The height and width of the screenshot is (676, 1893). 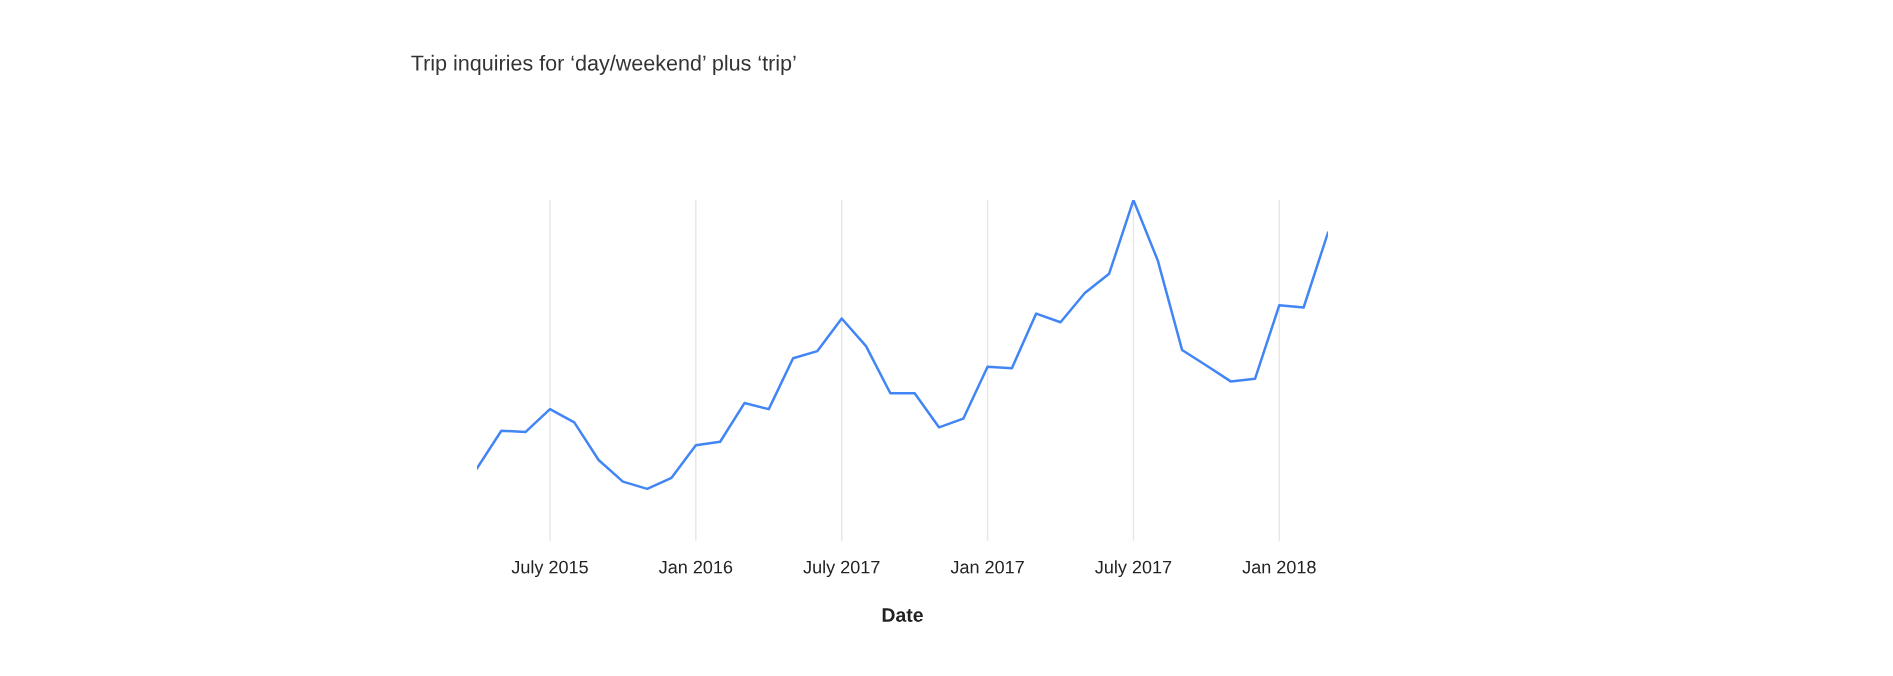 I want to click on x-tick-label: Jan 2017, so click(x=987, y=567).